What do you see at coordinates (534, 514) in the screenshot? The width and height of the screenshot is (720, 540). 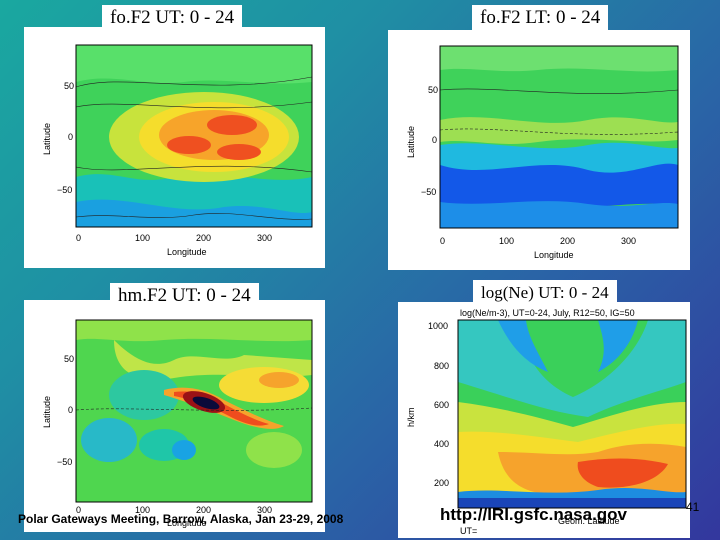 I see `iri-url: http://IRI.gsfc.nasa.gov` at bounding box center [534, 514].